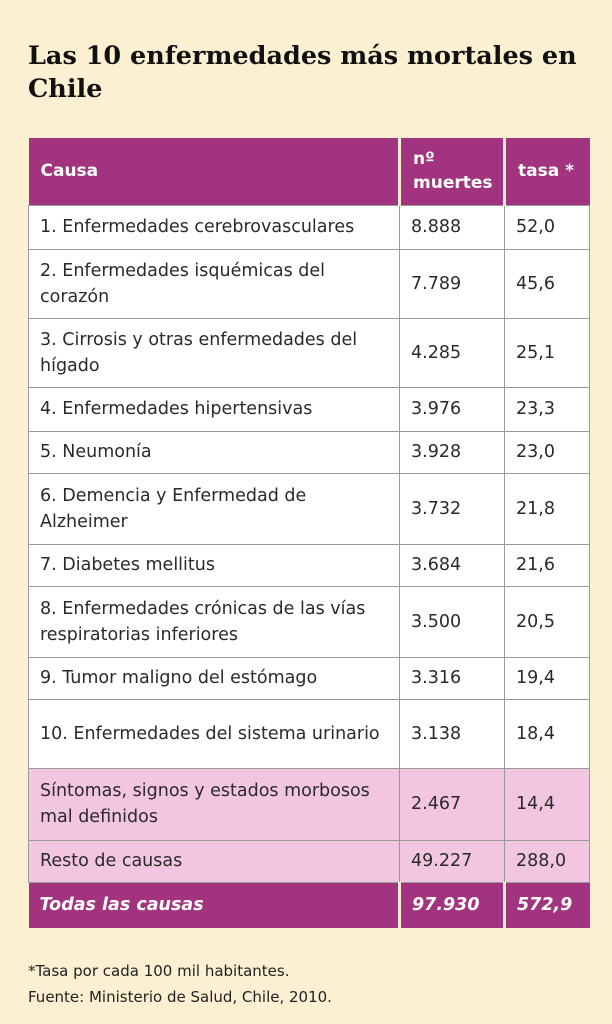  What do you see at coordinates (452, 508) in the screenshot?
I see `cell-muertes: 3.732` at bounding box center [452, 508].